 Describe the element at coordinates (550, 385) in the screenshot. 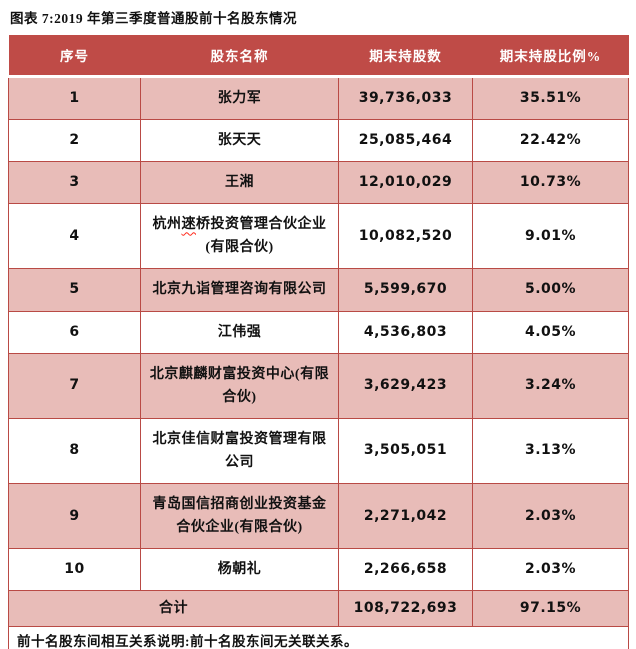

I see `holding-pct-cell: 3.24%` at that location.